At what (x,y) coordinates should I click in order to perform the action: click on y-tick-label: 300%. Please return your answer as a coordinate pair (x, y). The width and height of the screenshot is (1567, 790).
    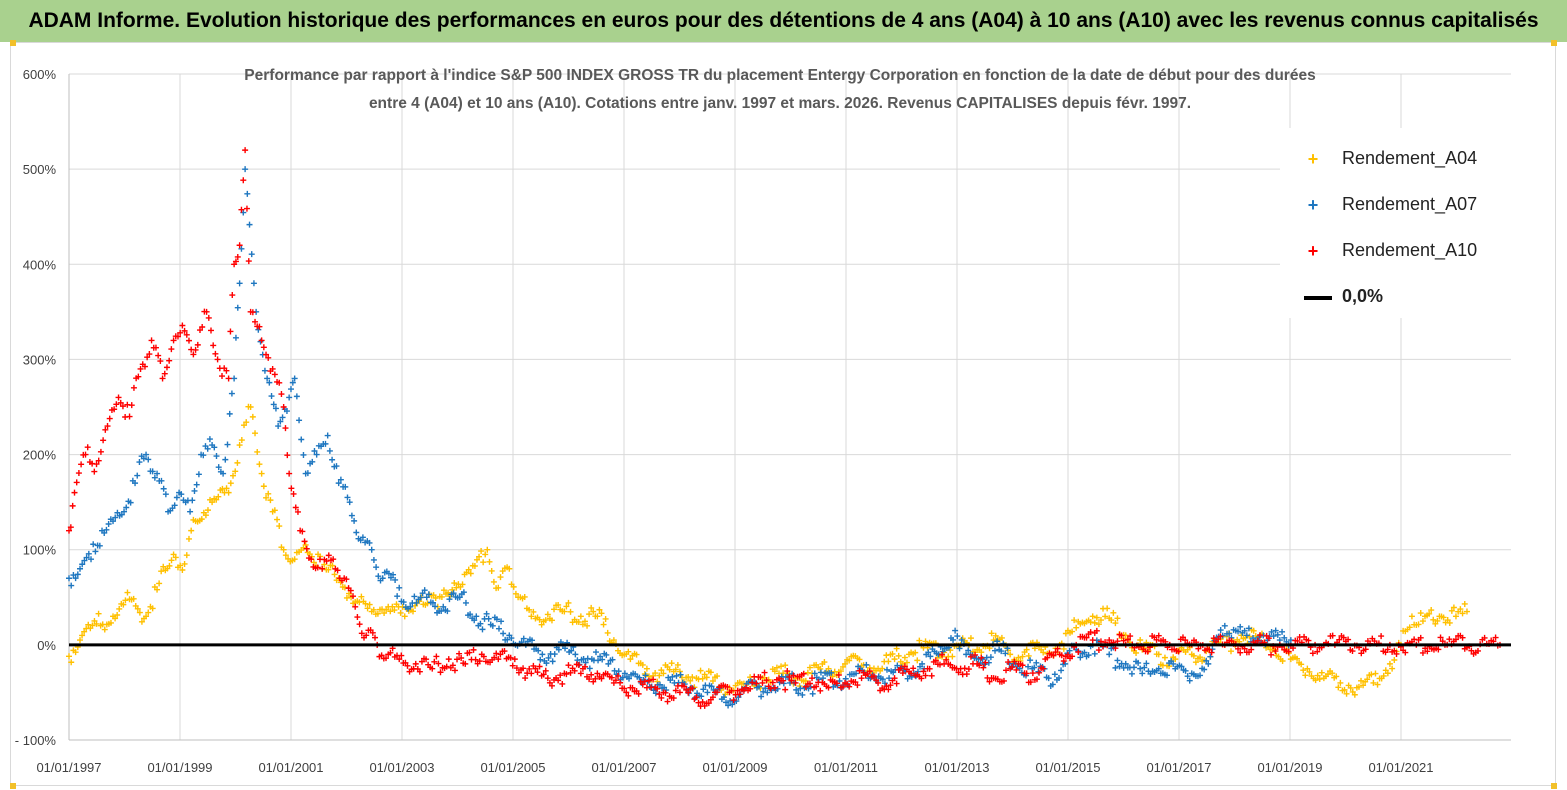
    Looking at the image, I should click on (40, 359).